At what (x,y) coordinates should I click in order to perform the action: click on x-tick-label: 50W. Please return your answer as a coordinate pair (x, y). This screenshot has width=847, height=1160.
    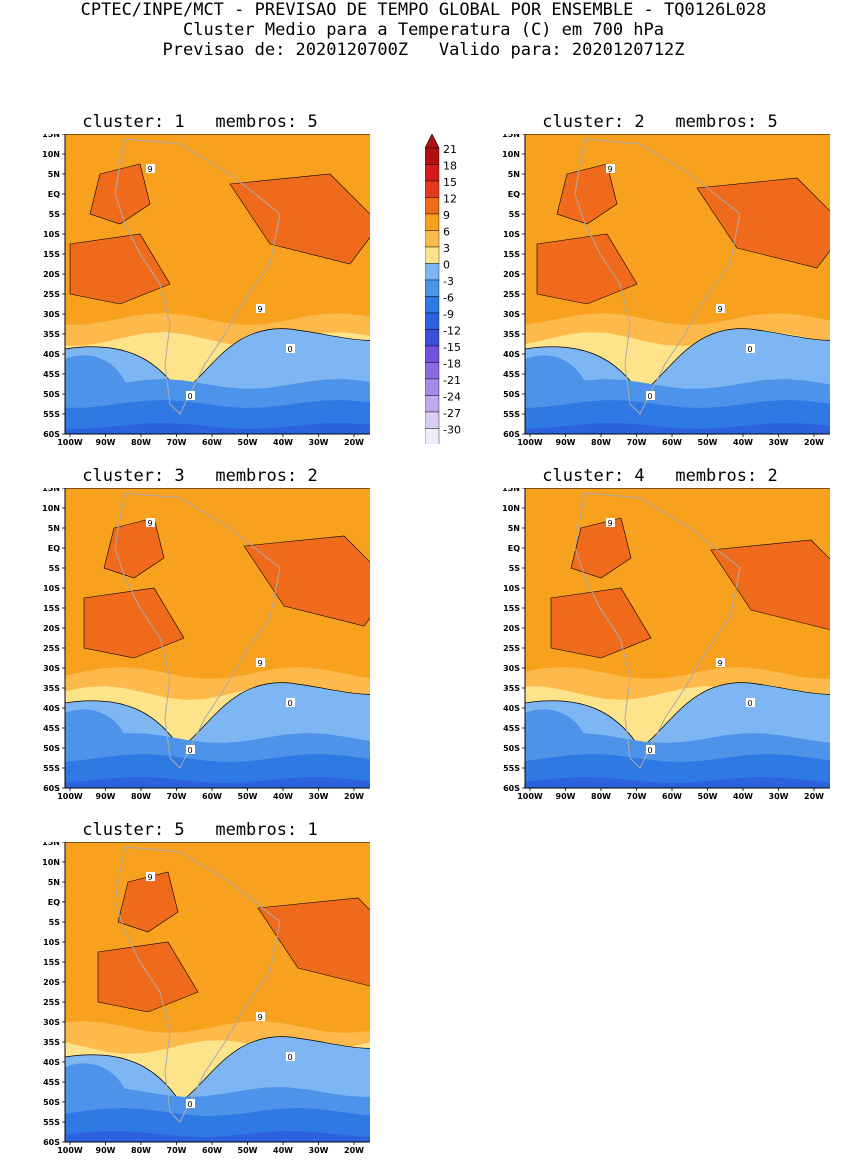
    Looking at the image, I should click on (248, 796).